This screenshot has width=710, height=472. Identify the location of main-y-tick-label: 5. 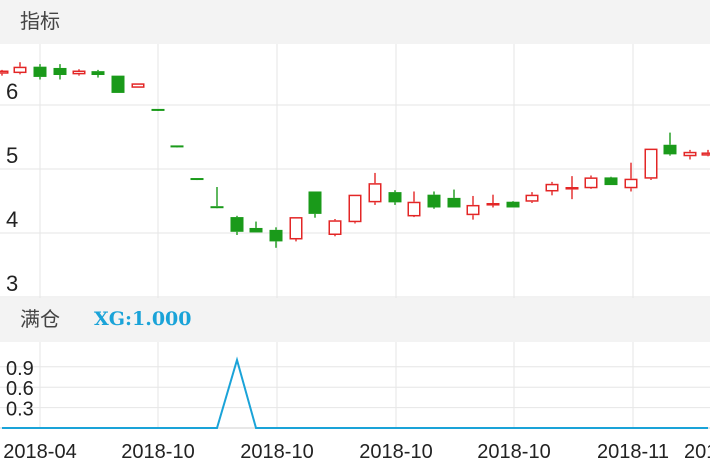
(12, 155).